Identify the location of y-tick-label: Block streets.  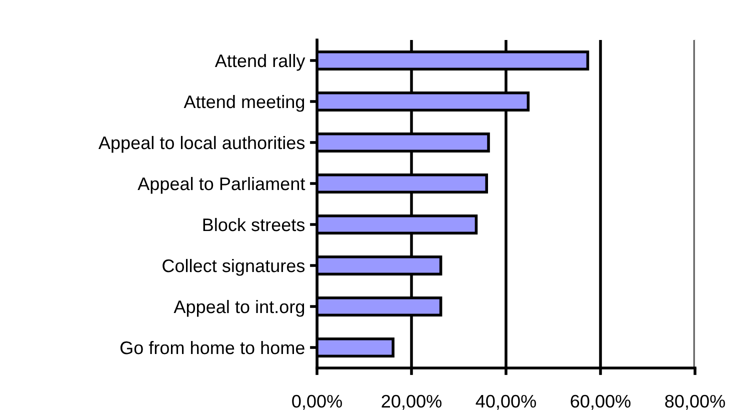
(254, 225).